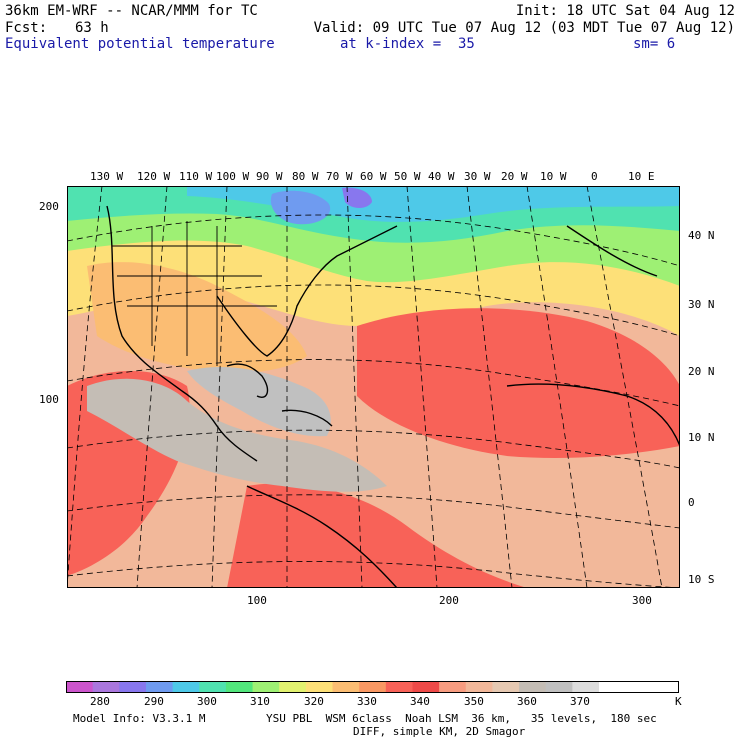  I want to click on lon-label: 0, so click(594, 176).